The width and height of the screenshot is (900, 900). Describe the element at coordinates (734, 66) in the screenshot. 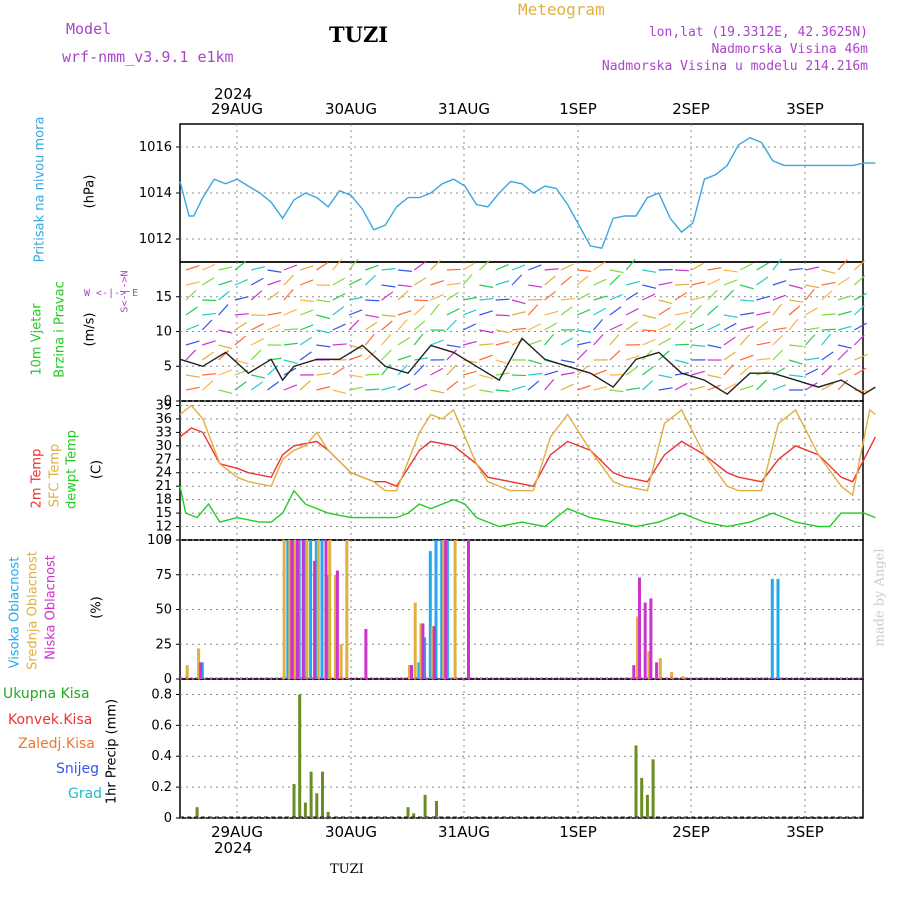

I see `model-elevation-label: Nadmorska Visina u modelu 214.216m` at that location.